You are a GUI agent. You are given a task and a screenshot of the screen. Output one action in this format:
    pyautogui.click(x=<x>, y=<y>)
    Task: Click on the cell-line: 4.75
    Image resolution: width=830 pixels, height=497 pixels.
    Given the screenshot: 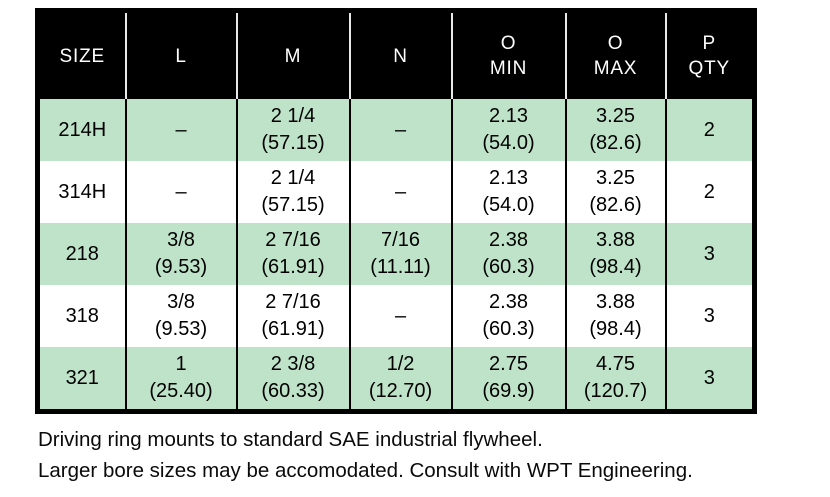 What is the action you would take?
    pyautogui.click(x=615, y=364)
    